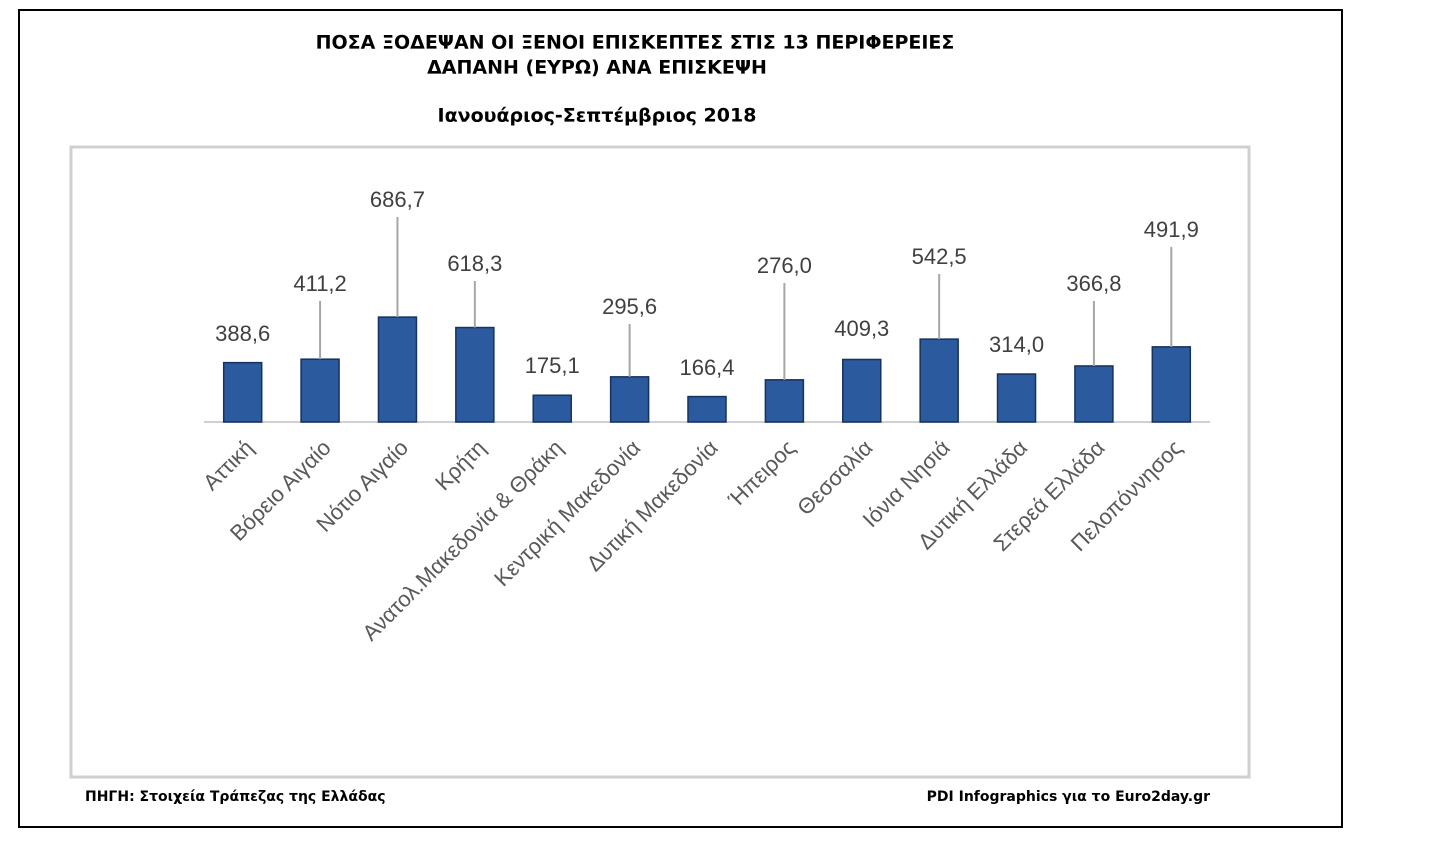 The image size is (1434, 857). What do you see at coordinates (474, 263) in the screenshot?
I see `value-label: 618,3` at bounding box center [474, 263].